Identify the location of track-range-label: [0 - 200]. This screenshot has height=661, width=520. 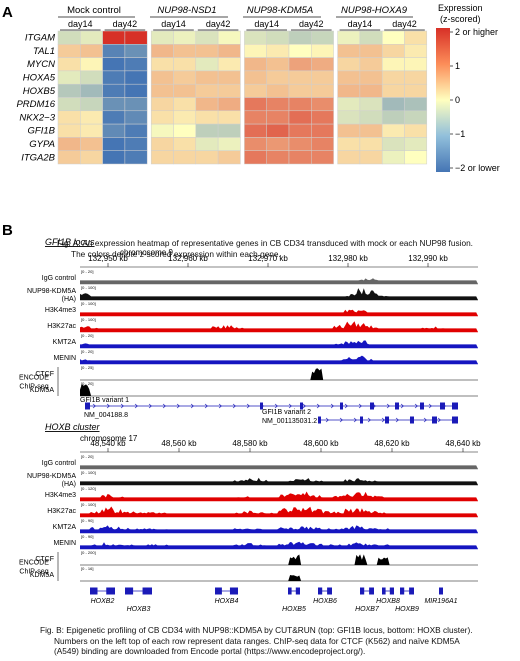
(88, 552).